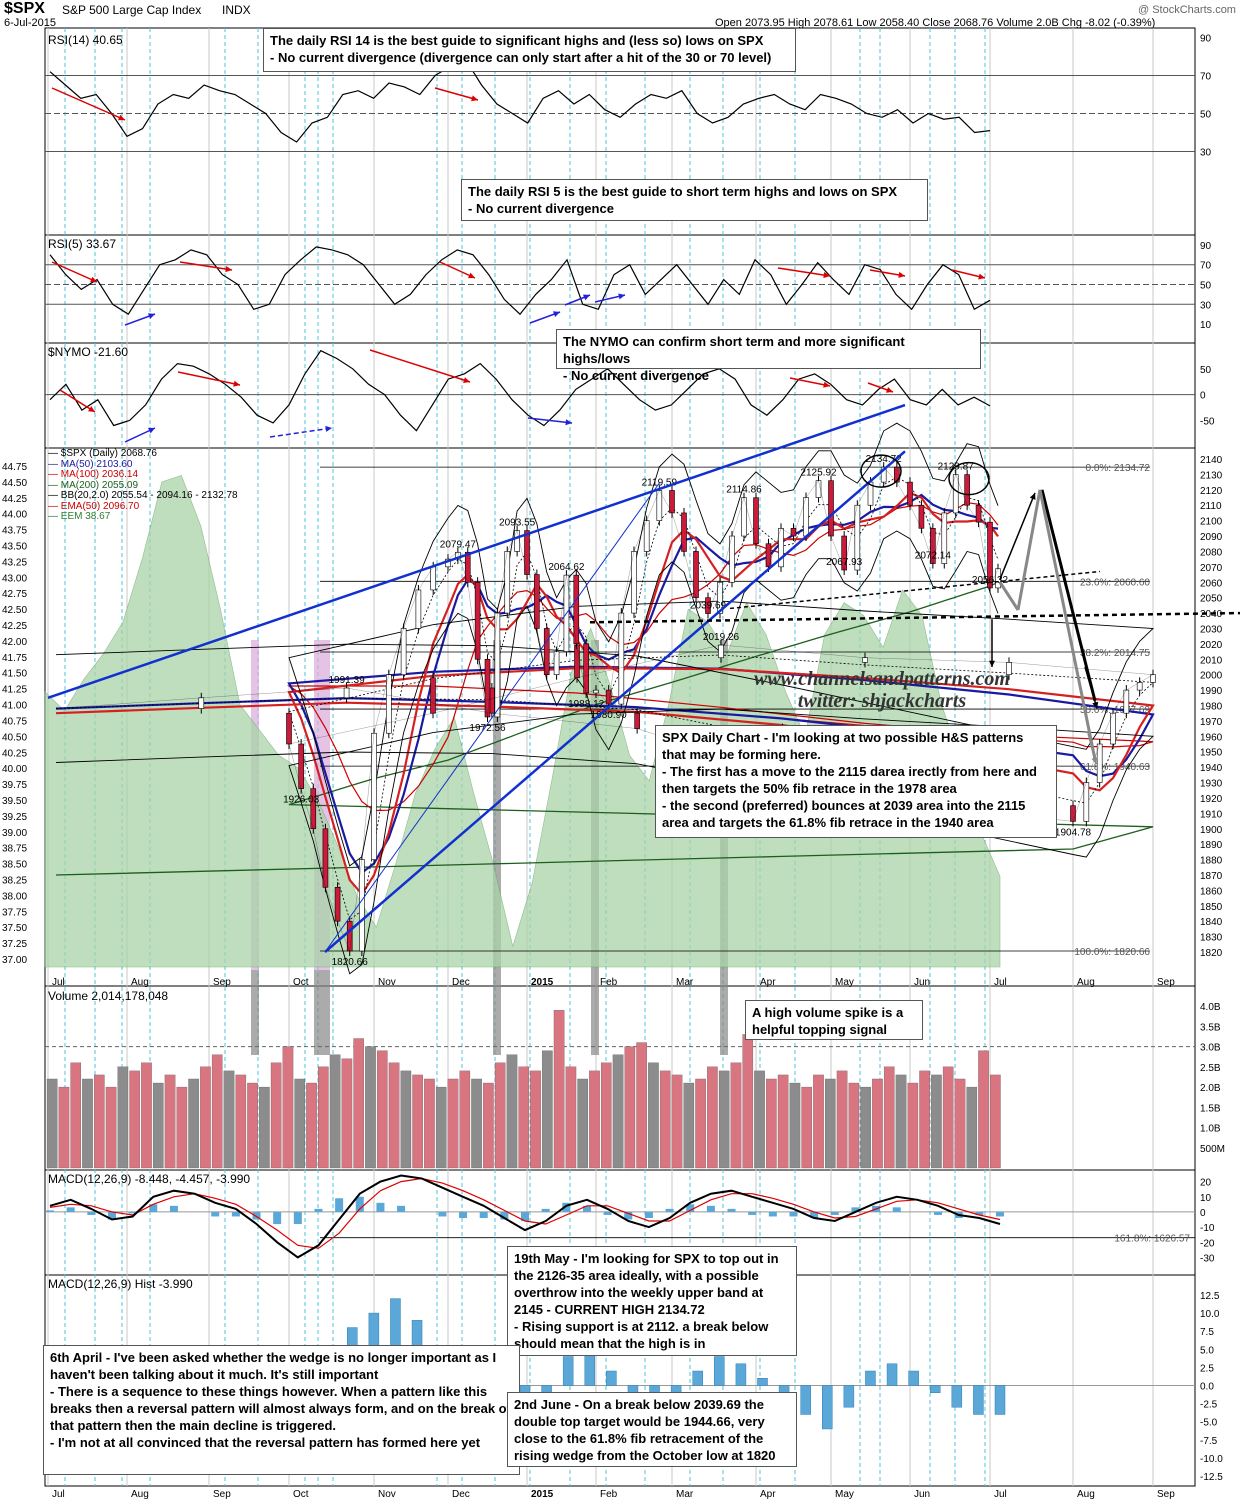 This screenshot has height=1501, width=1240. I want to click on macd-tick: 10, so click(1206, 1198).